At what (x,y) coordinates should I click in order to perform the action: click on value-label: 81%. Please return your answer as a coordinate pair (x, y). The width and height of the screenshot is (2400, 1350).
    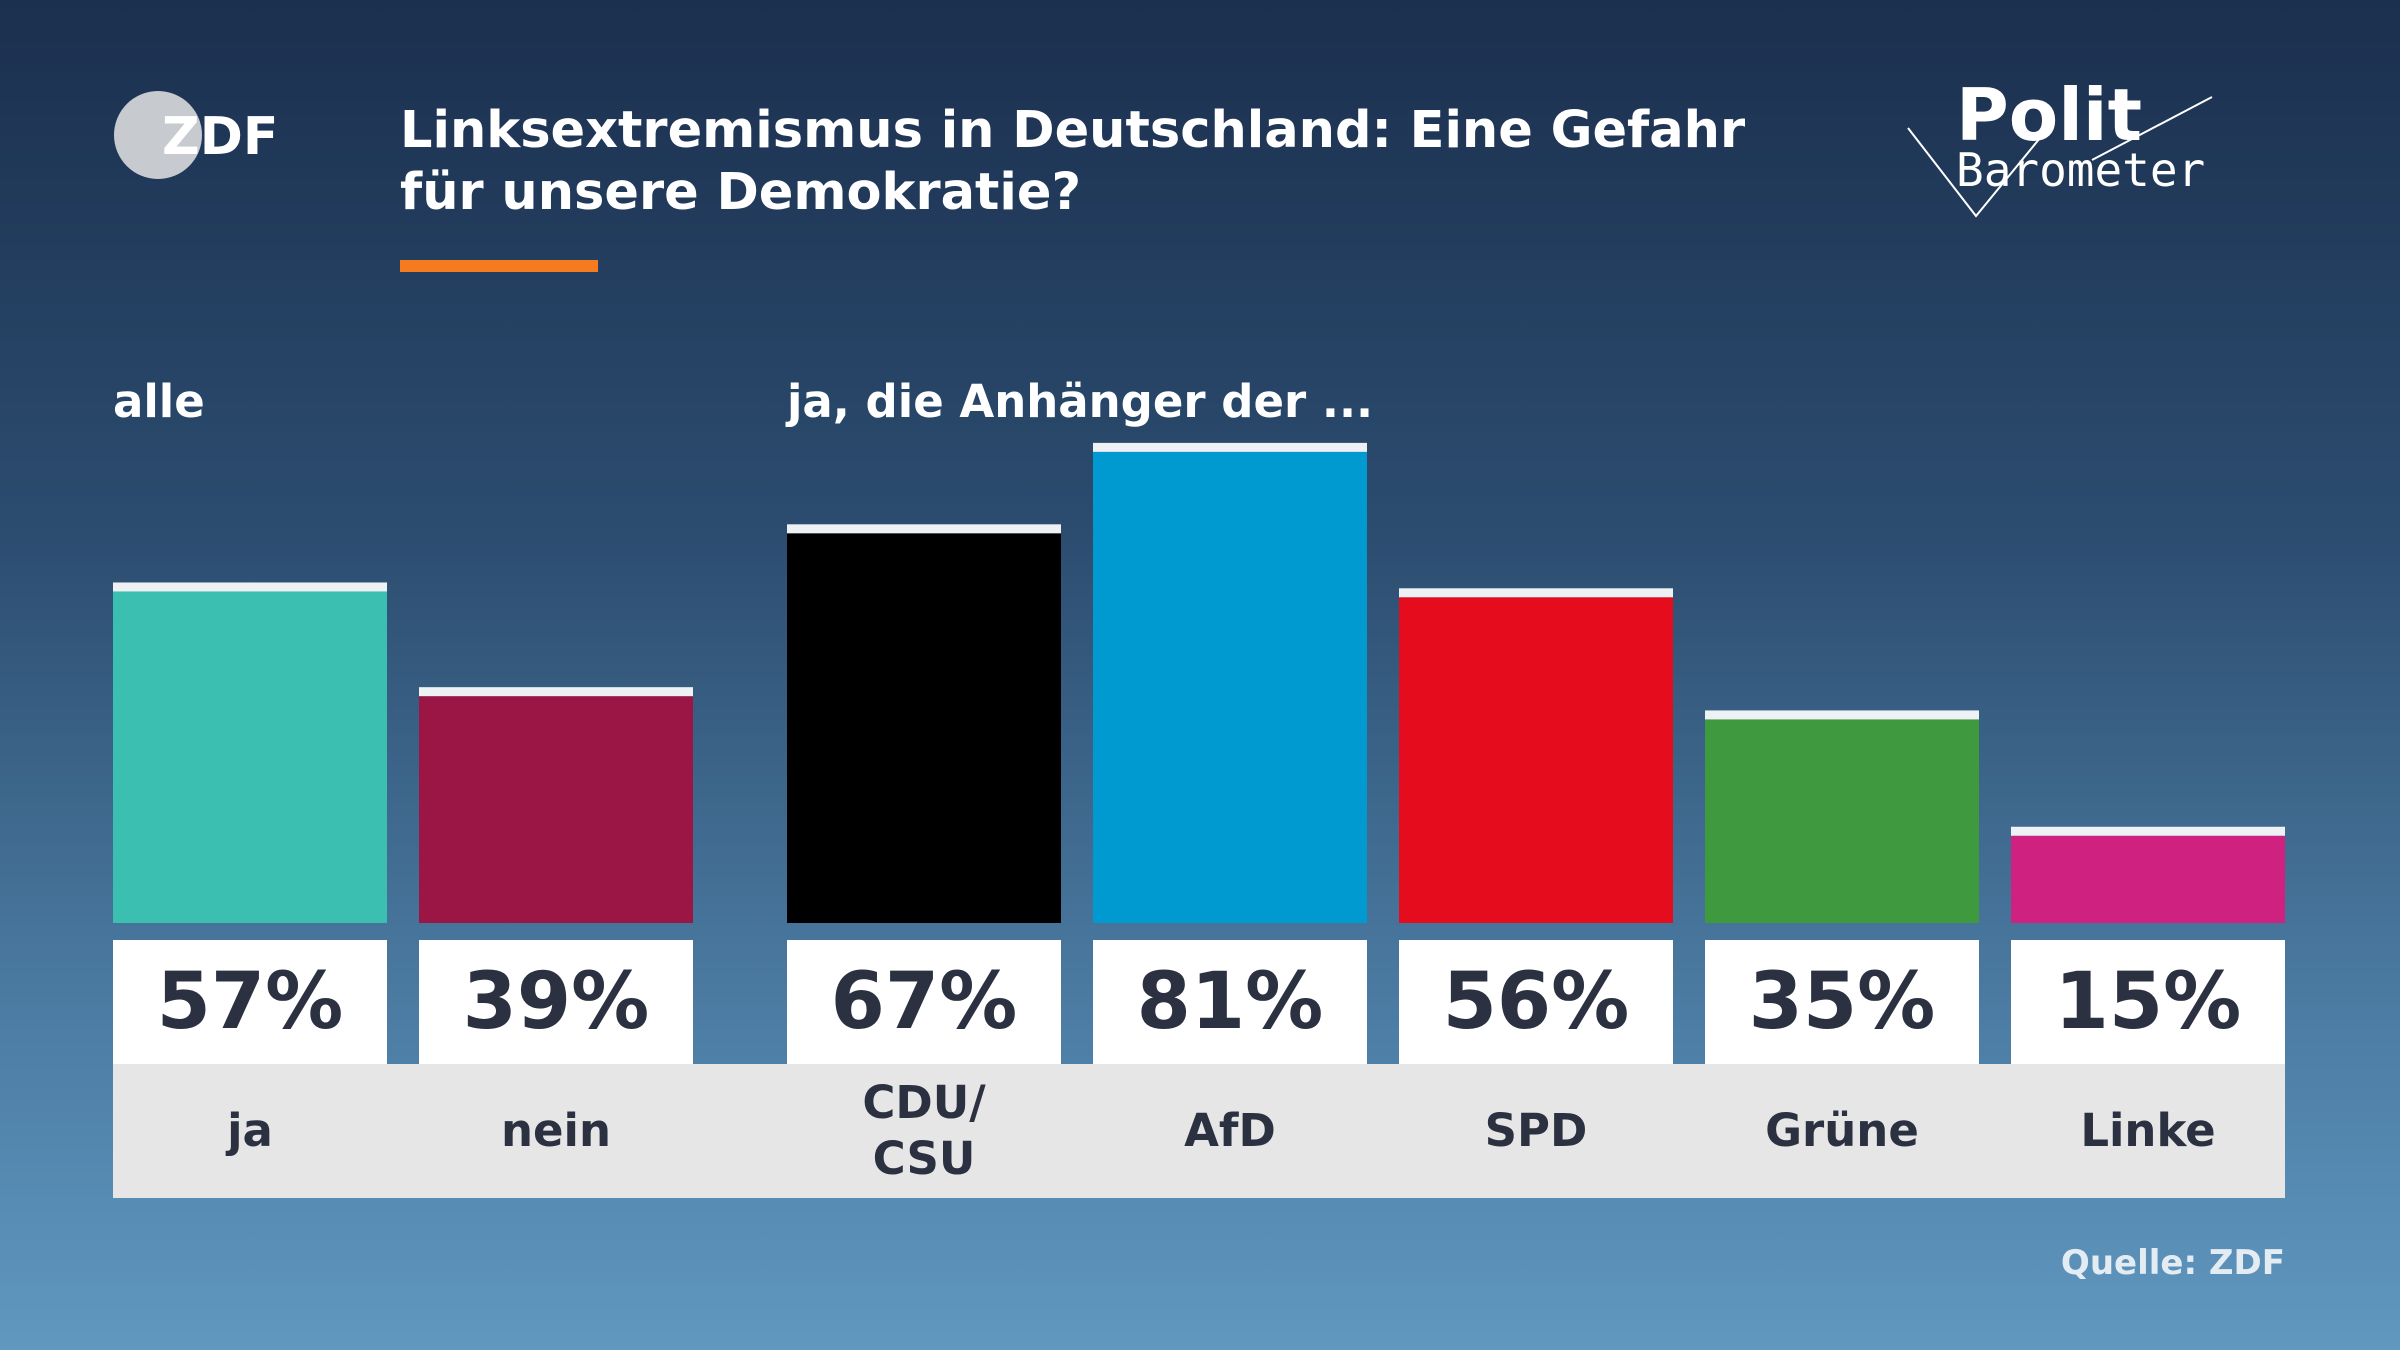
    Looking at the image, I should click on (1230, 1002).